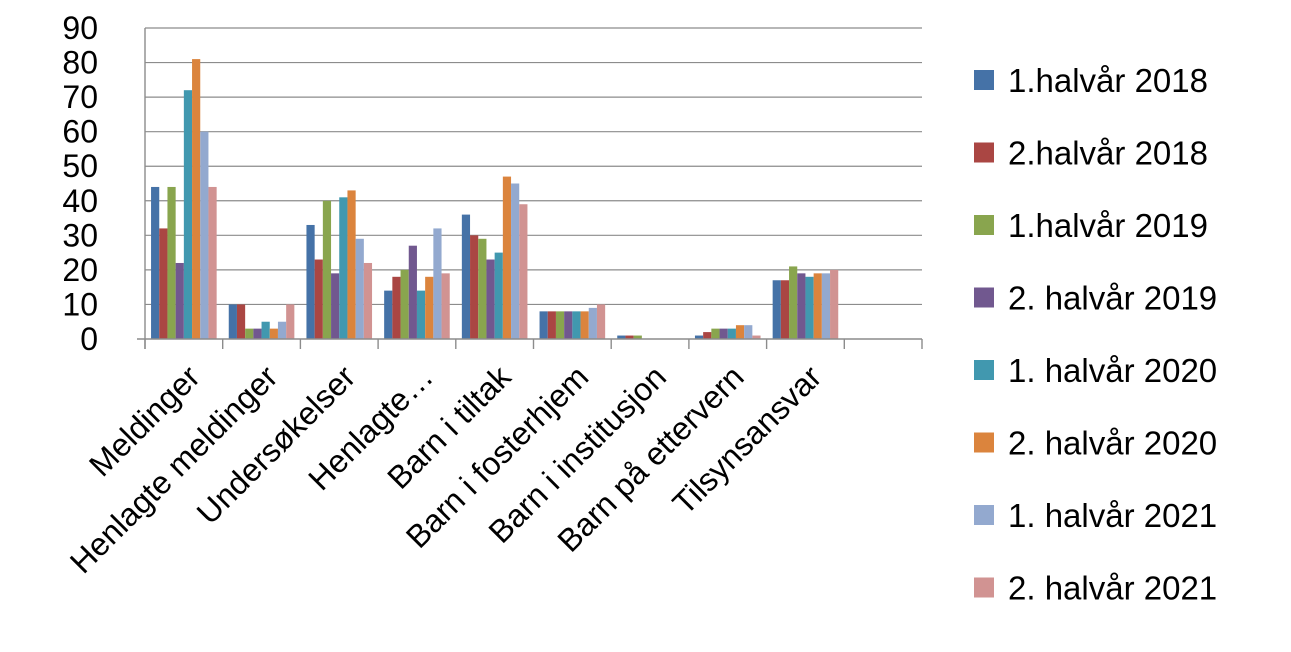 This screenshot has height=652, width=1291. I want to click on y-tick-label: 40, so click(80, 201).